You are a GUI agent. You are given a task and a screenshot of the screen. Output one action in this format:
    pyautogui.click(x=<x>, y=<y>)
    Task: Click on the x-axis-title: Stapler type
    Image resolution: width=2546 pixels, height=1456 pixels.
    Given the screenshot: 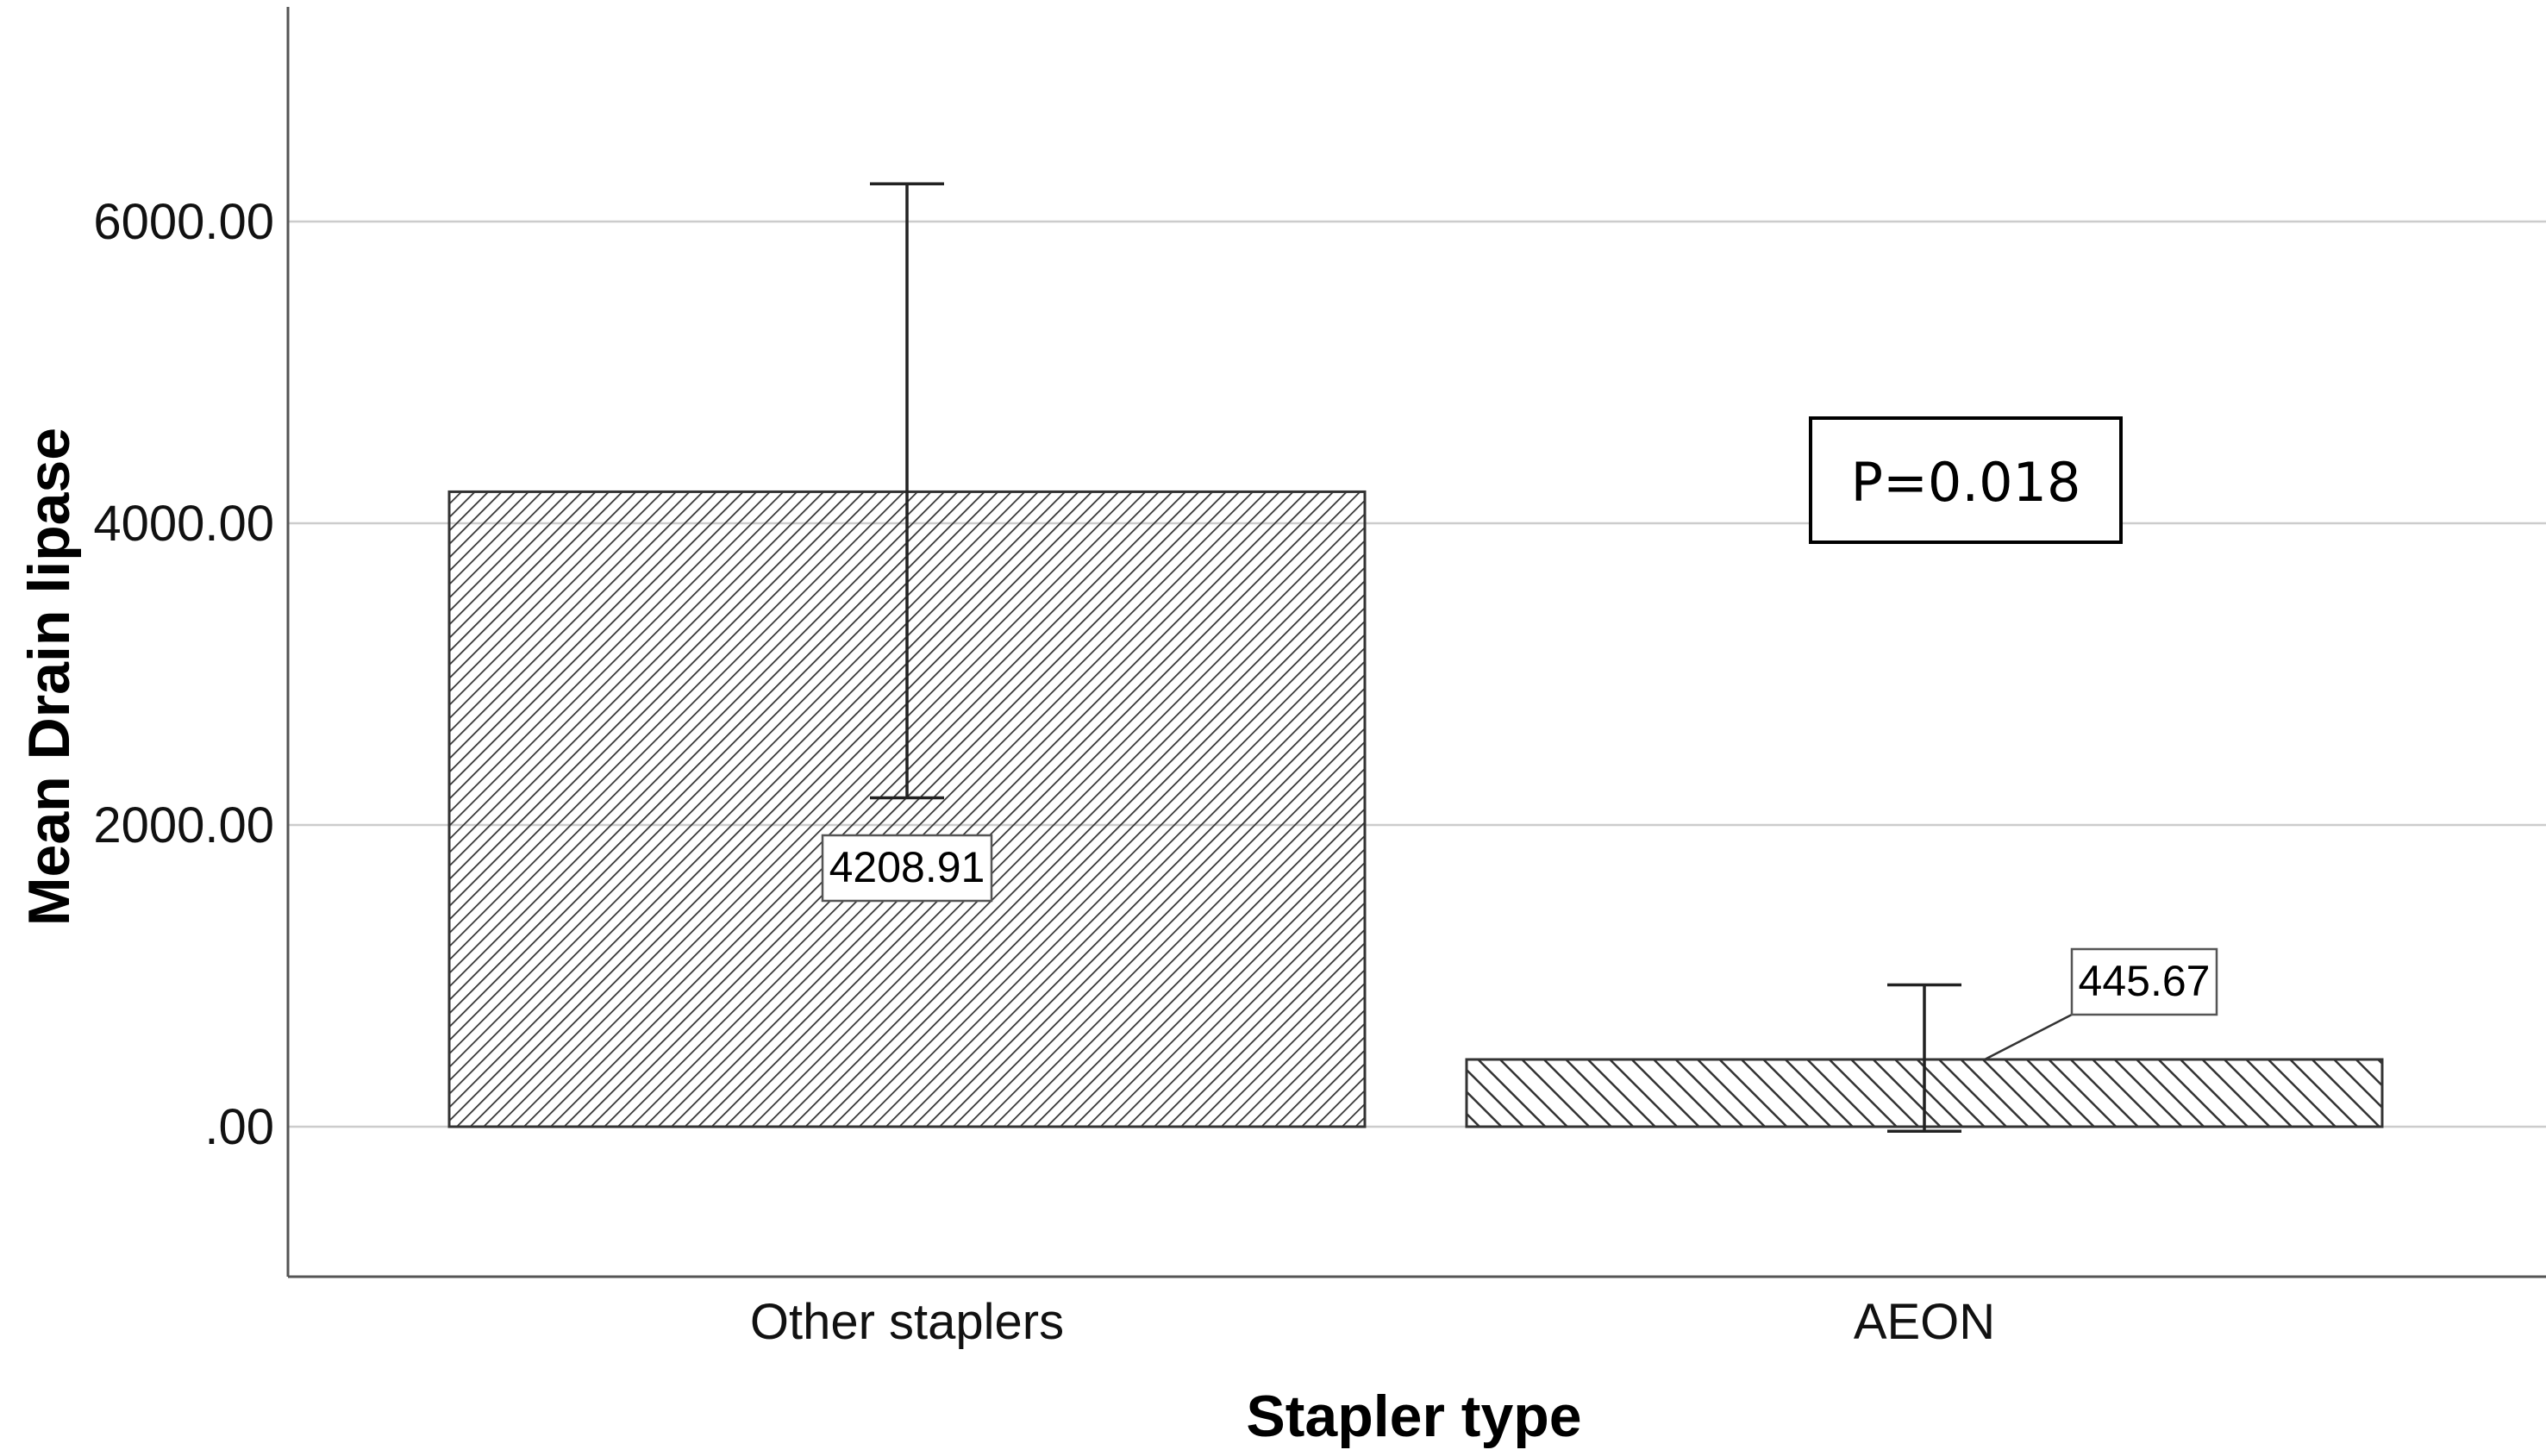 What is the action you would take?
    pyautogui.click(x=1413, y=1417)
    